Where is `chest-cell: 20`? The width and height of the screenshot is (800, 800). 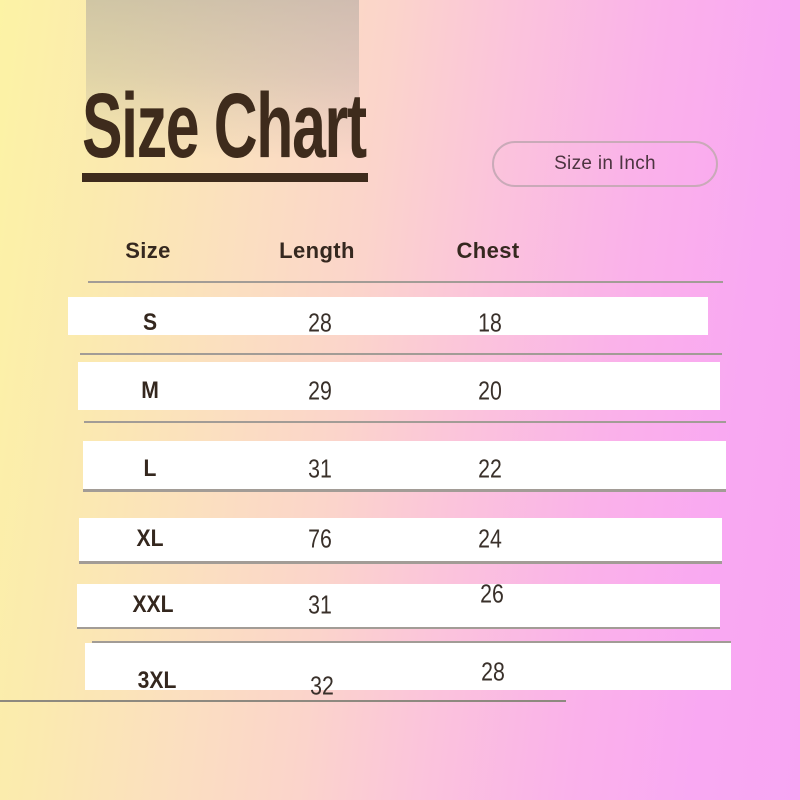
chest-cell: 20 is located at coordinates (490, 390).